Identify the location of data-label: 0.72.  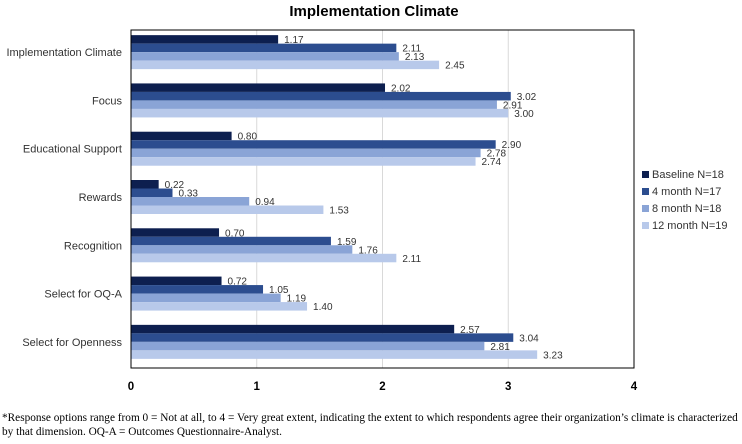
(238, 282).